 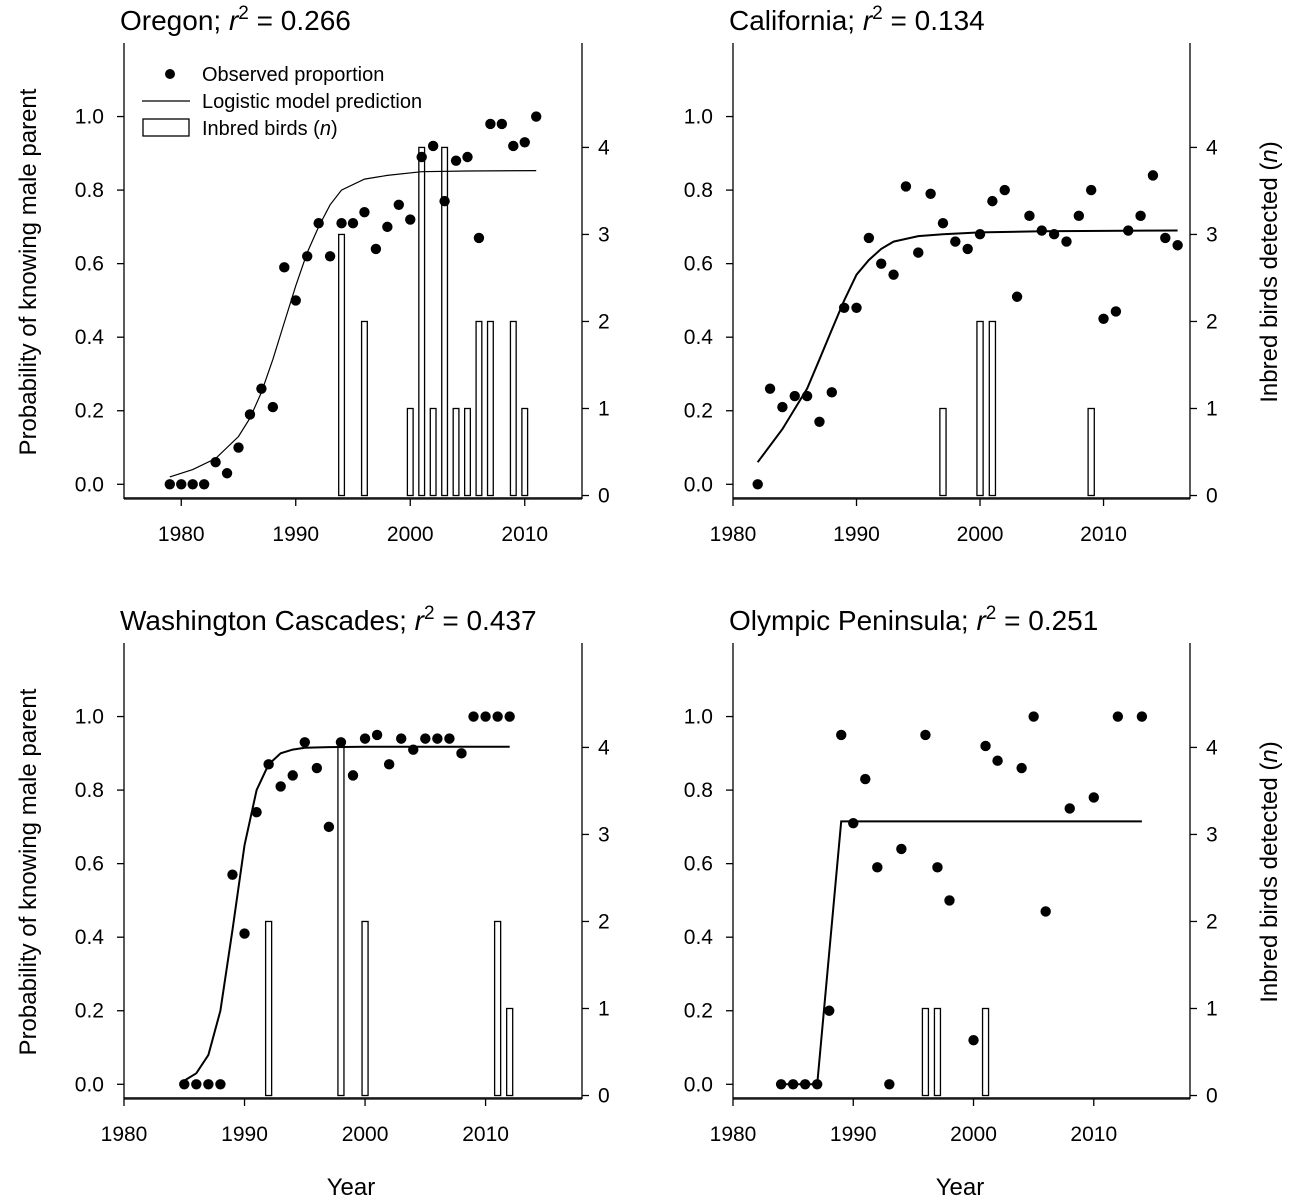 I want to click on y-axis-label-left: Probability of knowing male parent, so click(x=28, y=871).